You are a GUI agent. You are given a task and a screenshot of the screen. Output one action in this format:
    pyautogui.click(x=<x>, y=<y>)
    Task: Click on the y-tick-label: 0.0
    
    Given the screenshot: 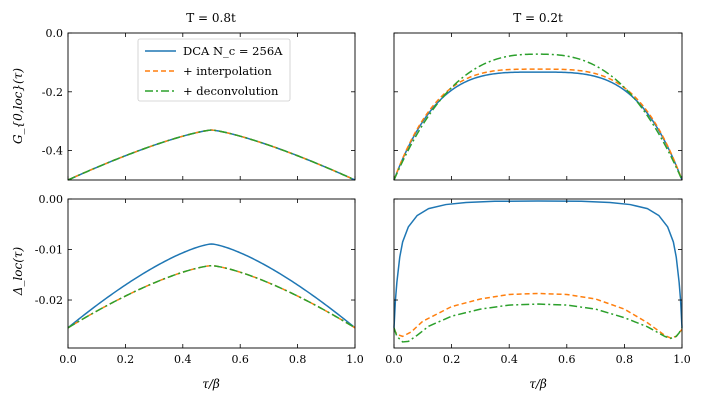 What is the action you would take?
    pyautogui.click(x=55, y=33)
    